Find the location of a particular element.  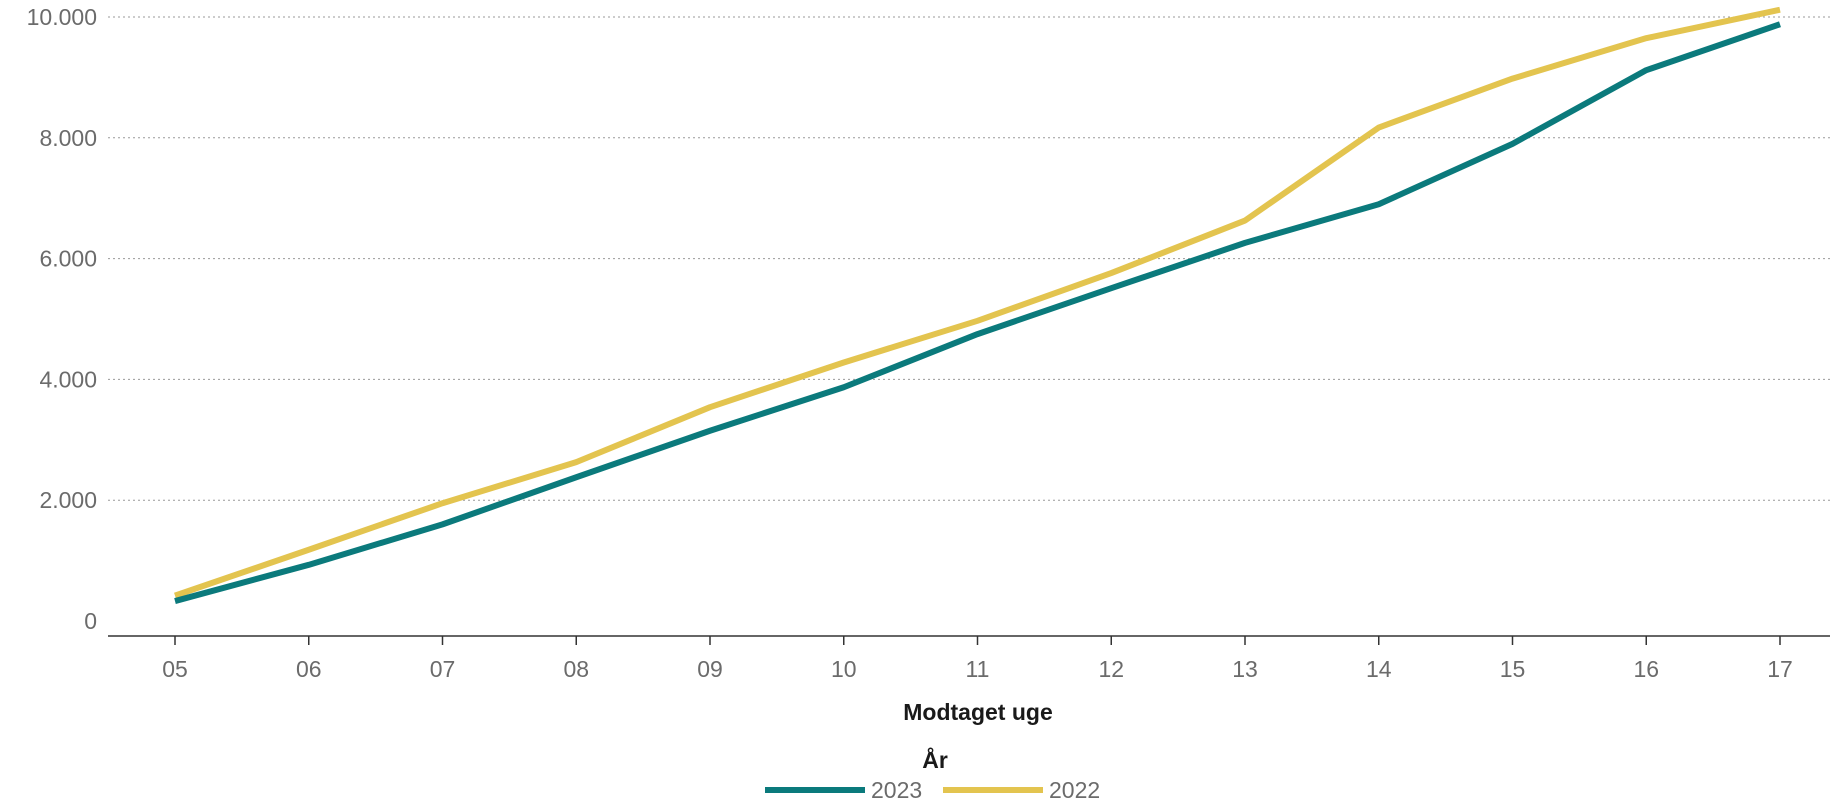

legend: 2023 2022 is located at coordinates (932, 790).